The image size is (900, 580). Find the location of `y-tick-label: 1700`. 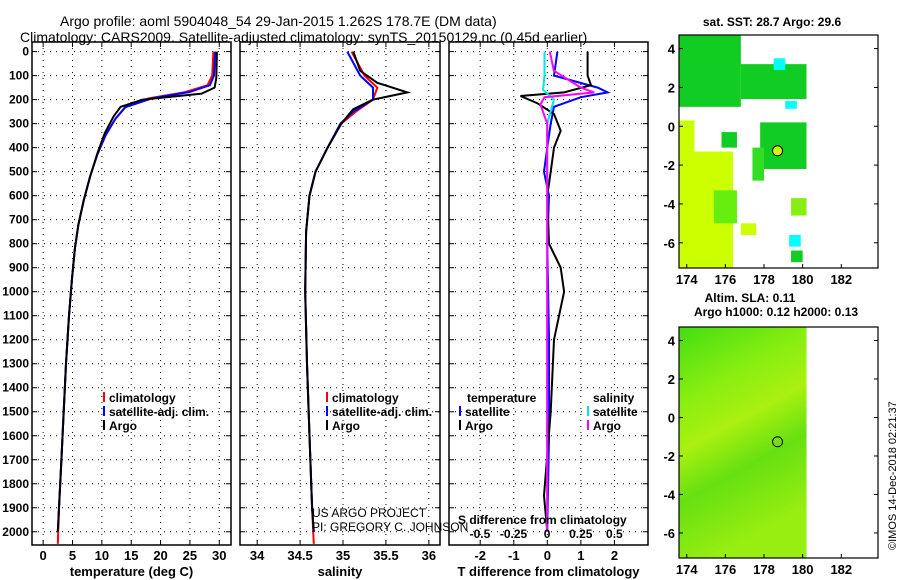

y-tick-label: 1700 is located at coordinates (15, 460).